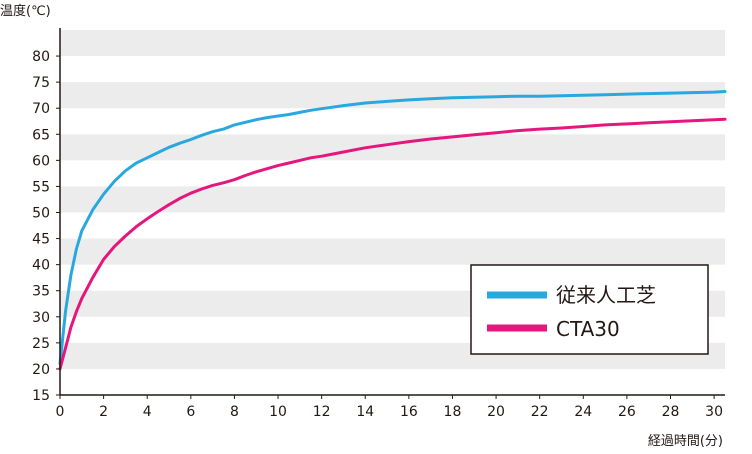  What do you see at coordinates (496, 412) in the screenshot?
I see `x-tick-label: 20` at bounding box center [496, 412].